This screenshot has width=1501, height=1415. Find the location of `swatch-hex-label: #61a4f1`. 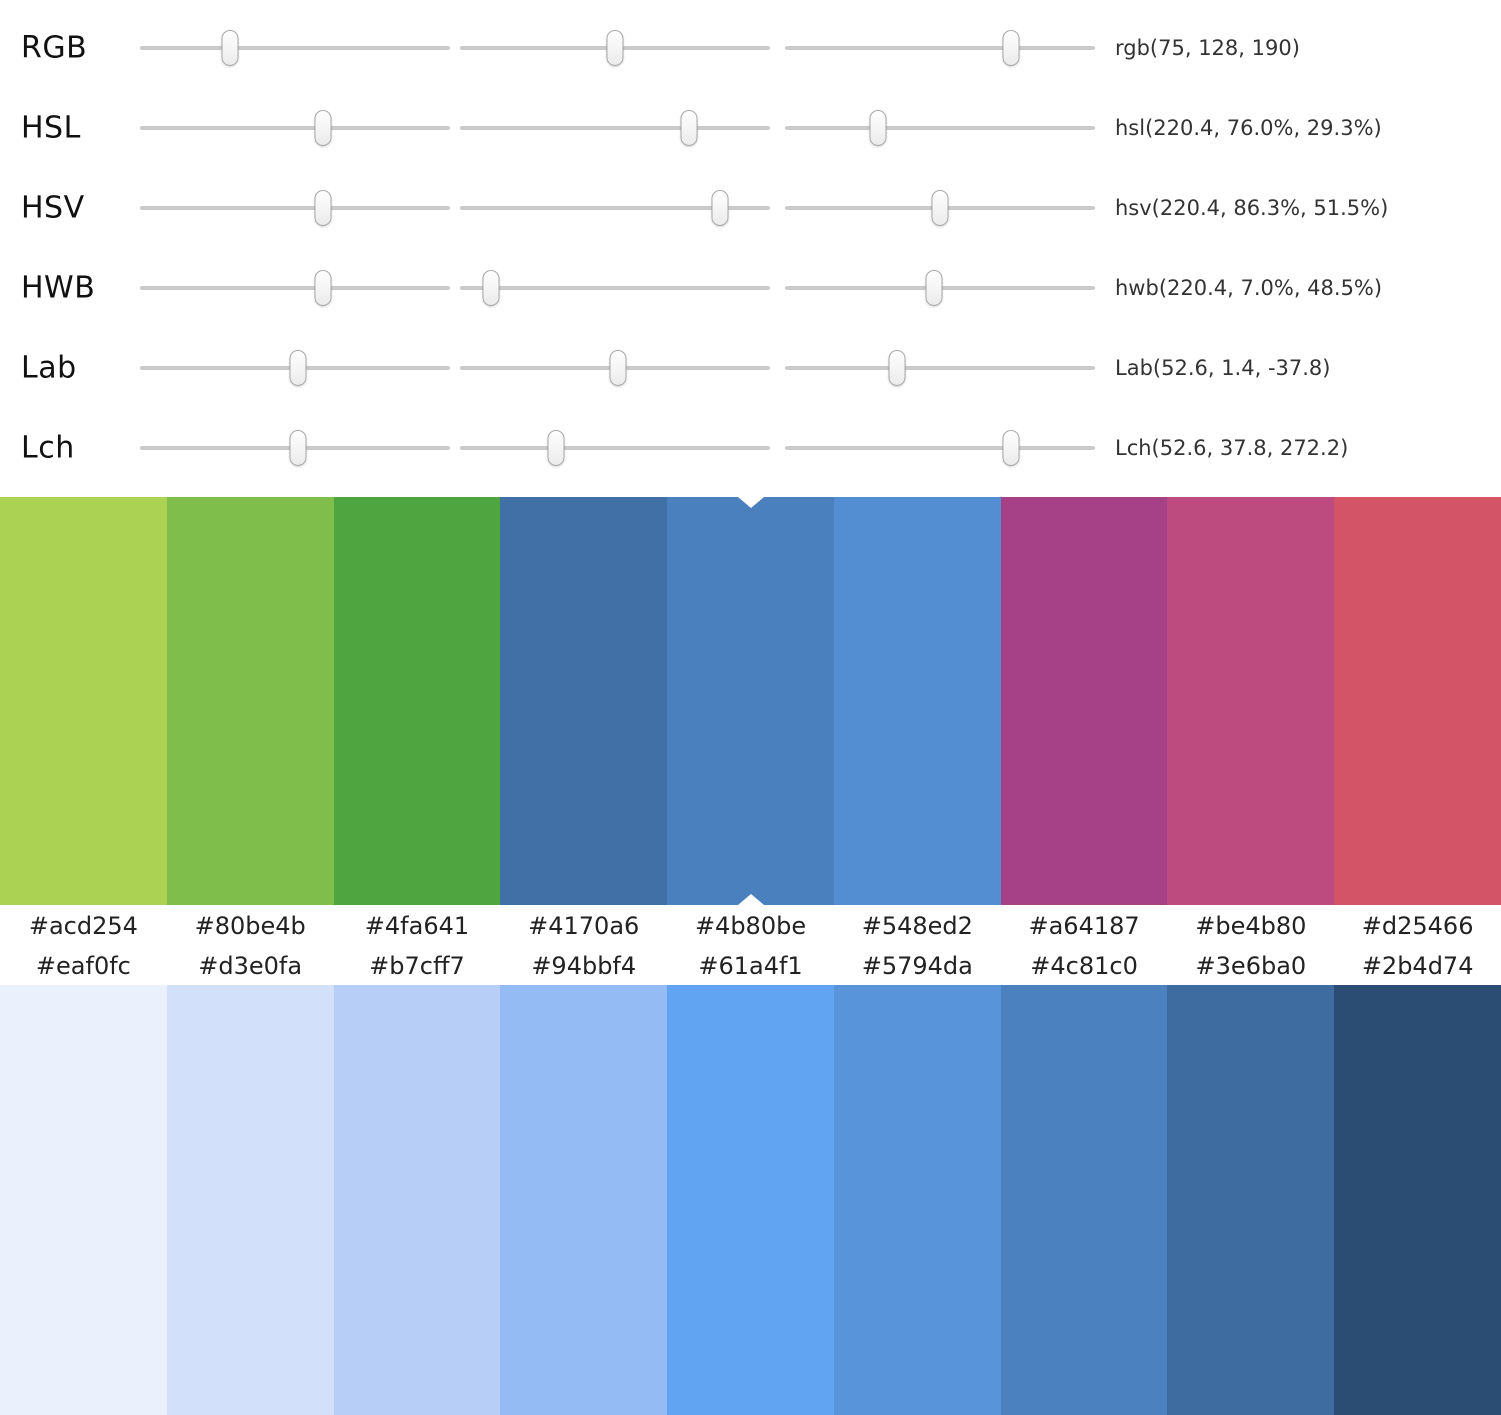

swatch-hex-label: #61a4f1 is located at coordinates (750, 966).